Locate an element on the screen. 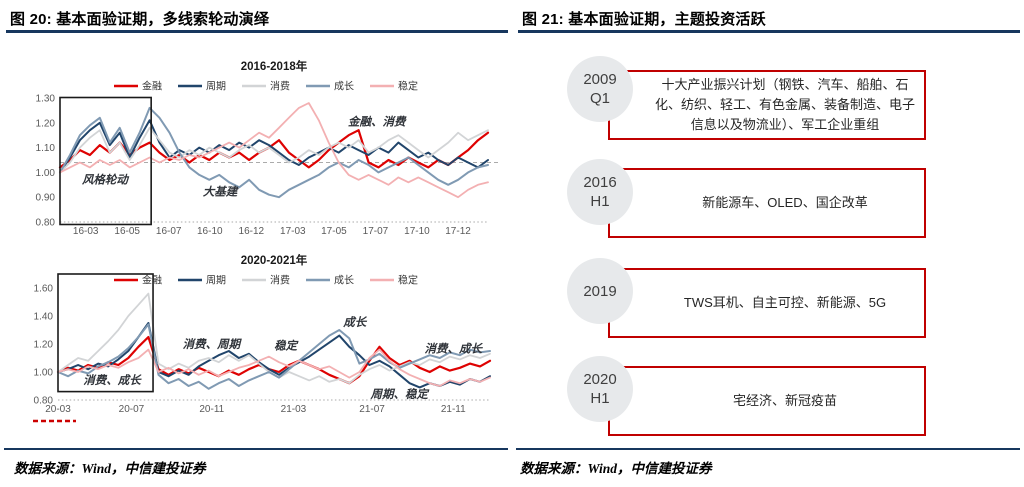 The image size is (1024, 487). figure21-source-rule is located at coordinates (768, 449).